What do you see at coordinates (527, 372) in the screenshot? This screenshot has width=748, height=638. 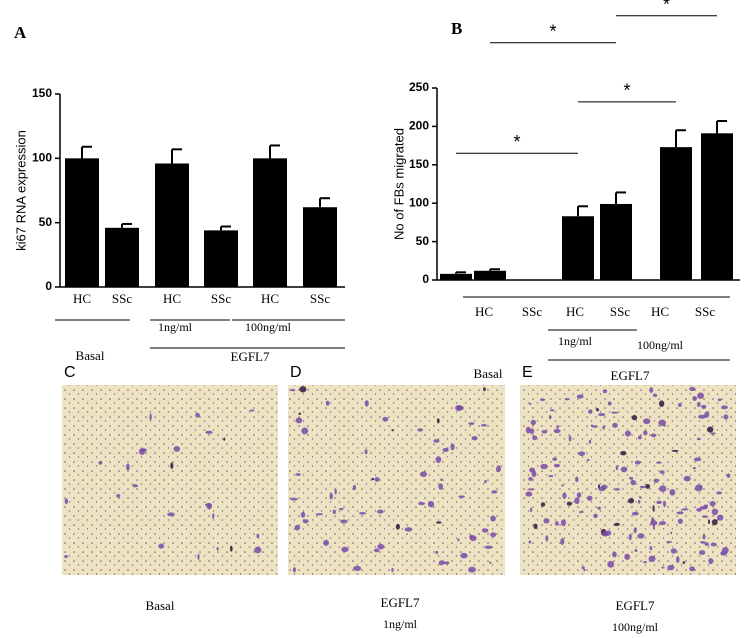 I see `panel-label: E` at bounding box center [527, 372].